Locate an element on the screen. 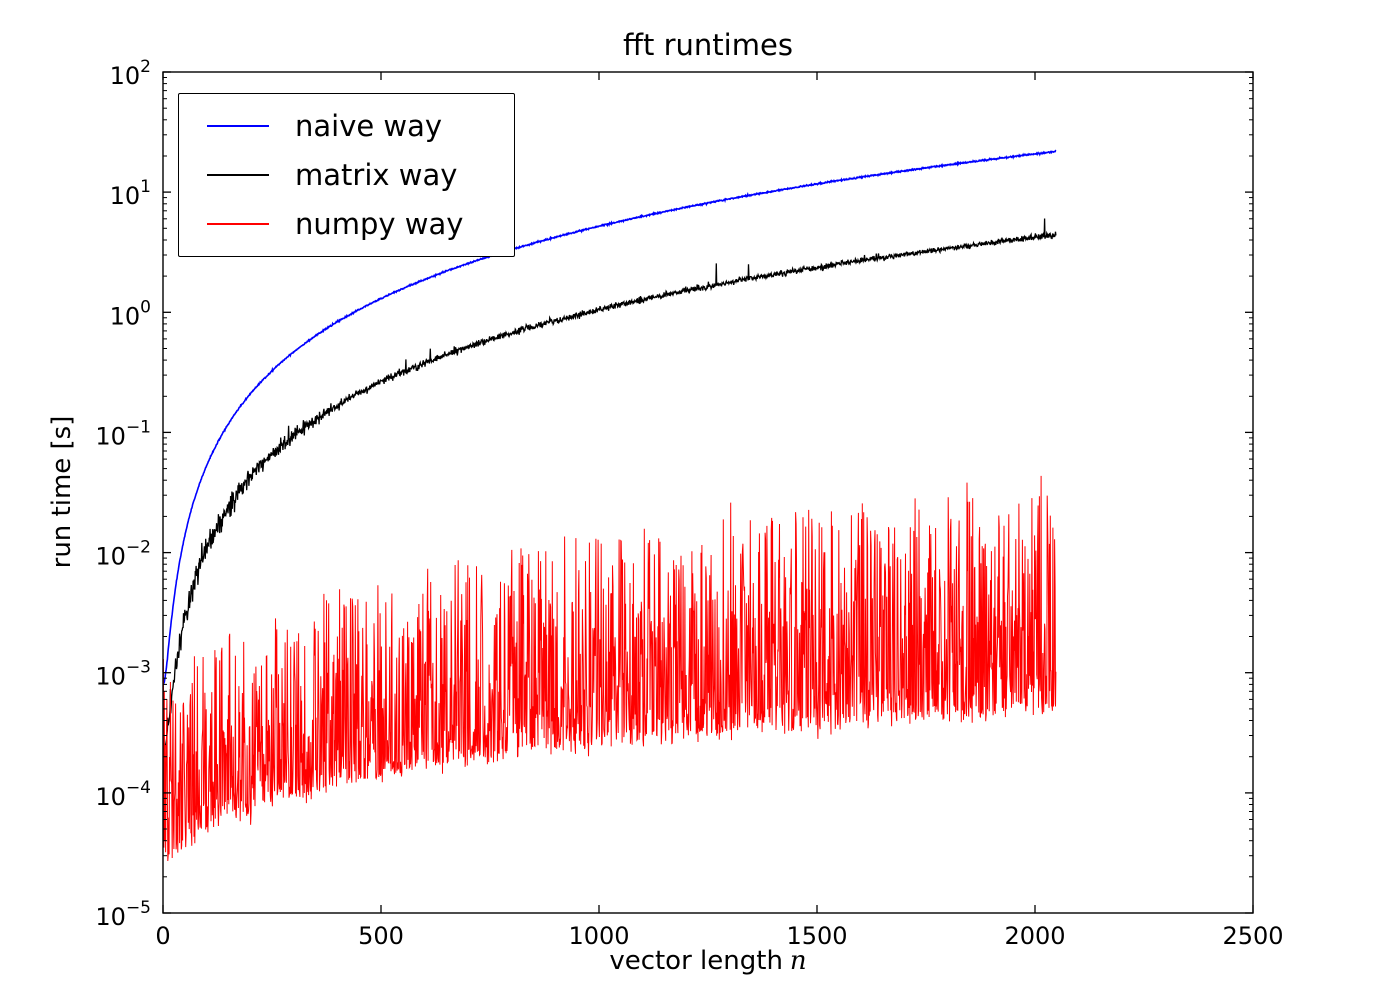 The image size is (1376, 995). legend-line-sample-matrix is located at coordinates (238, 174).